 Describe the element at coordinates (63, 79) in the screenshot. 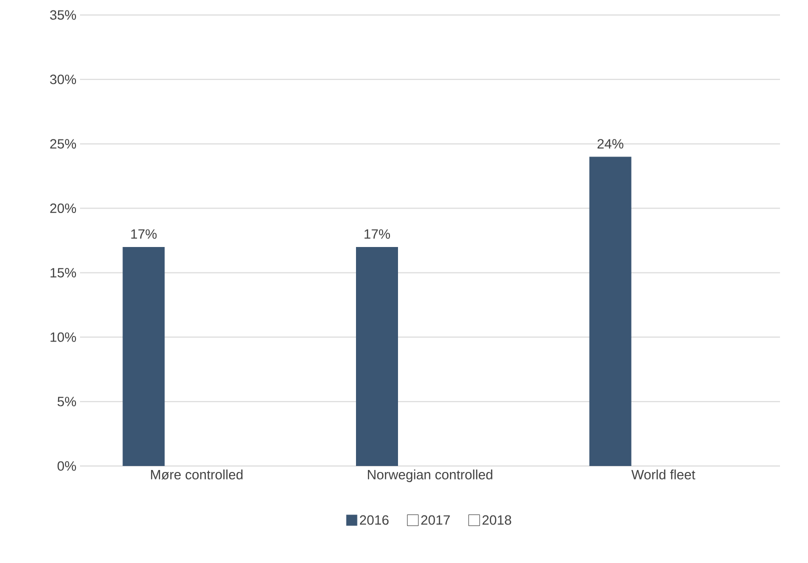

I see `y-tick-label: 30%` at that location.